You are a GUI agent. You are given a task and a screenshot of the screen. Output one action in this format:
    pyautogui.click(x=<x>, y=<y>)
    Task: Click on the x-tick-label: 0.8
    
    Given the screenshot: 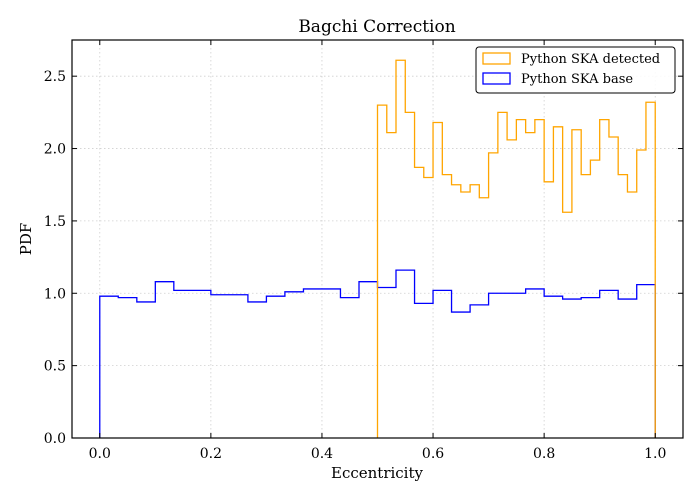 What is the action you would take?
    pyautogui.click(x=544, y=454)
    